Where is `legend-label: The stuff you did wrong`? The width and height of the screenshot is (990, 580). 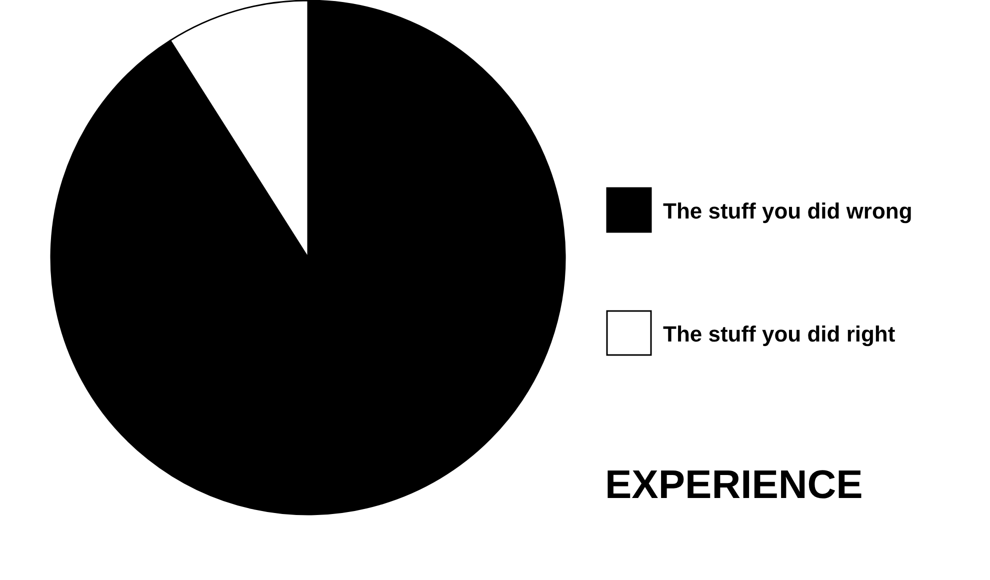
legend-label: The stuff you did wrong is located at coordinates (787, 211).